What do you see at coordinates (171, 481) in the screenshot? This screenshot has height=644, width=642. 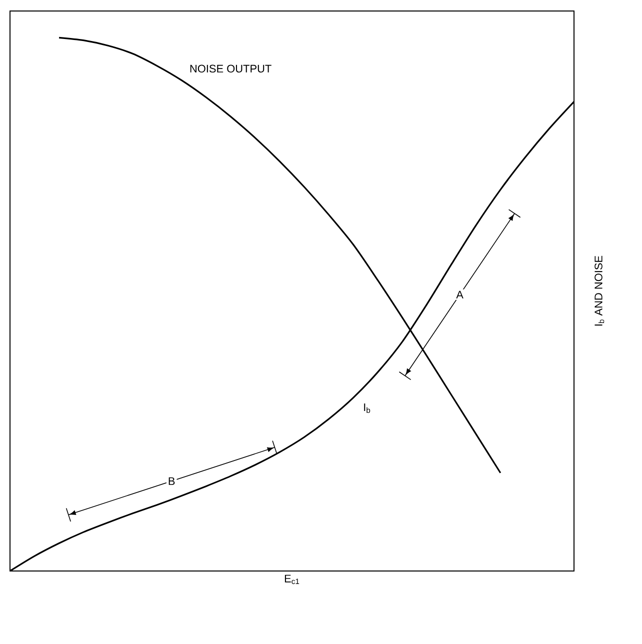 I see `annotation: B` at bounding box center [171, 481].